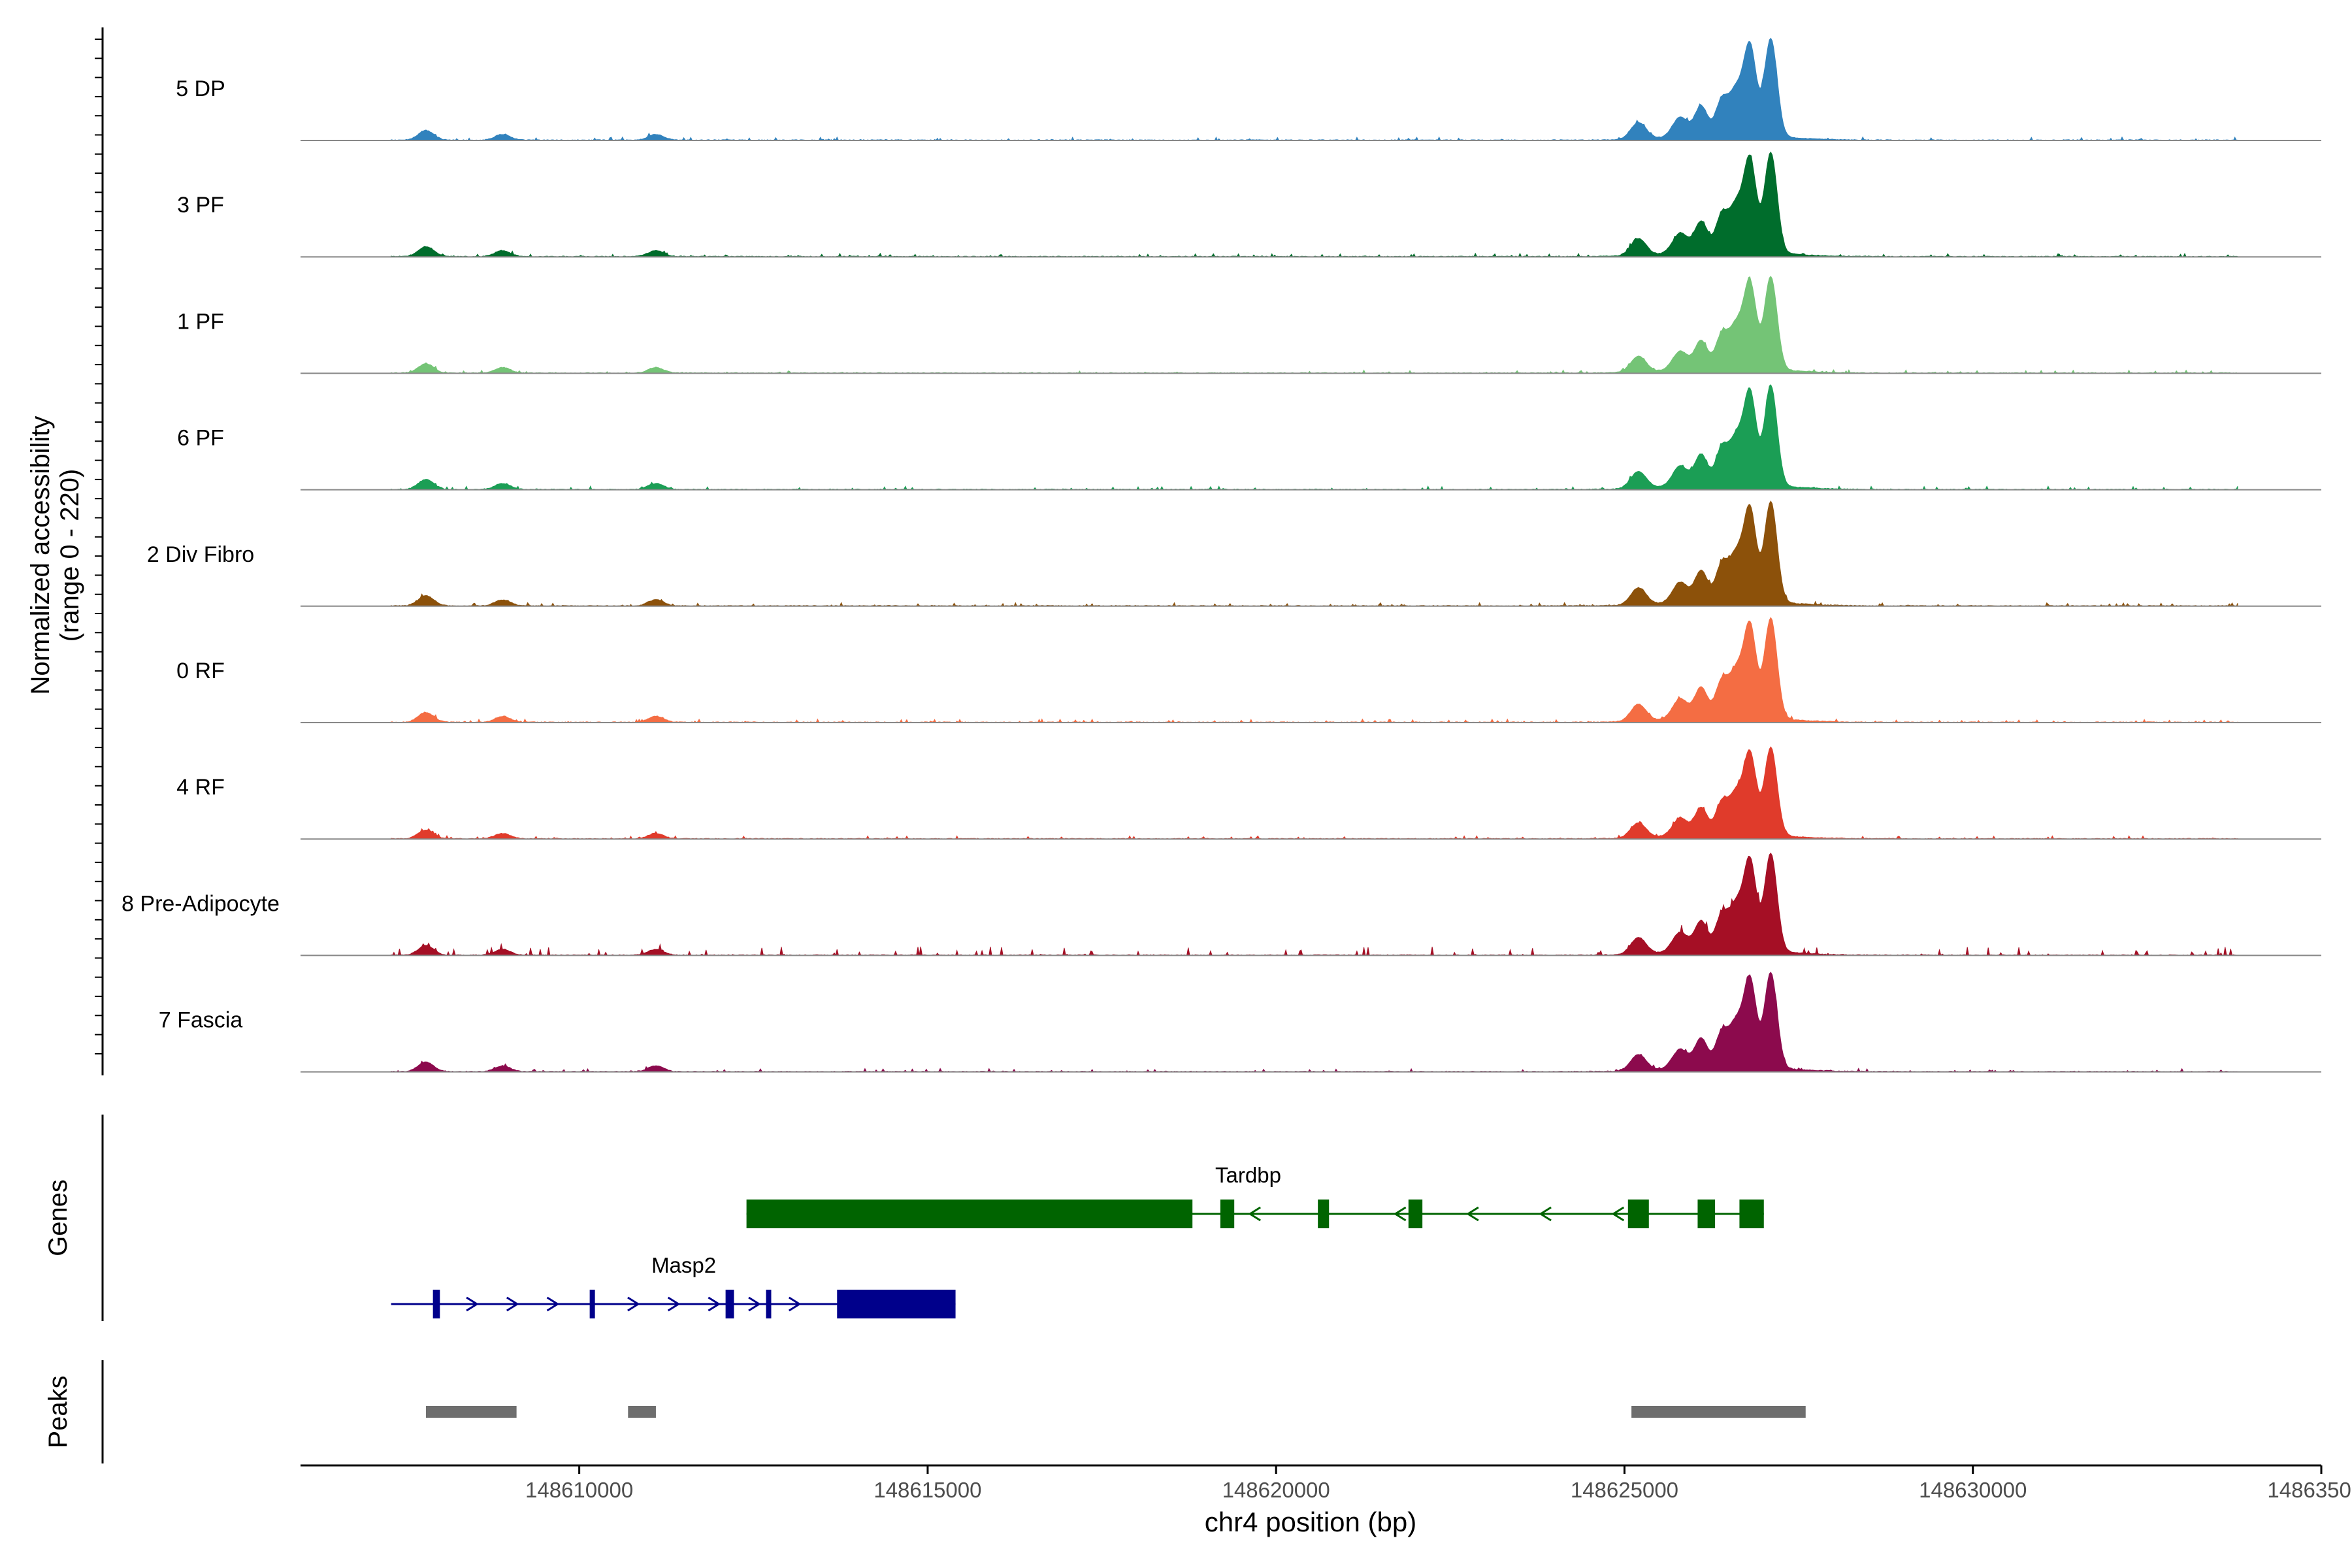 Image resolution: width=2352 pixels, height=1568 pixels. What do you see at coordinates (58, 1217) in the screenshot?
I see `genes-label: Genes` at bounding box center [58, 1217].